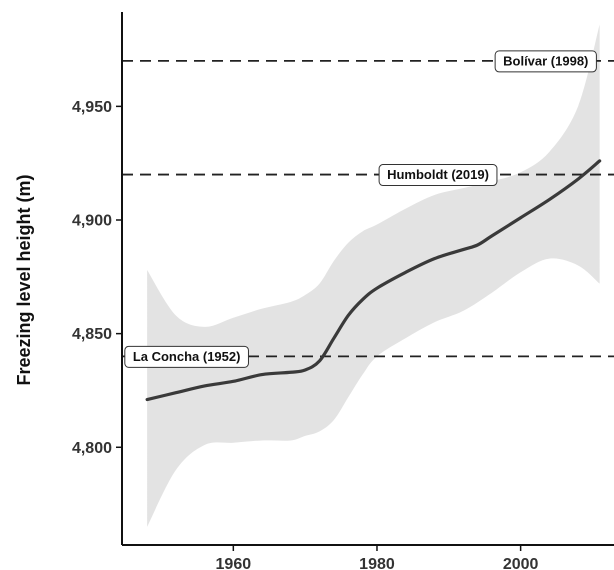 Image resolution: width=614 pixels, height=570 pixels. Describe the element at coordinates (377, 563) in the screenshot. I see `x-tick-label: 1980` at that location.